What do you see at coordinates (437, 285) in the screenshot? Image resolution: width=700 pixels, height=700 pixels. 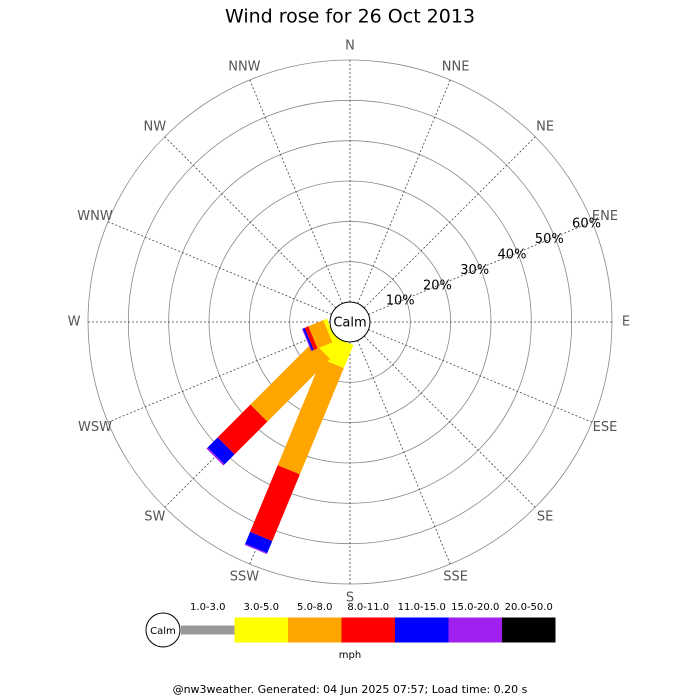 I see `ring-label: 20%` at bounding box center [437, 285].